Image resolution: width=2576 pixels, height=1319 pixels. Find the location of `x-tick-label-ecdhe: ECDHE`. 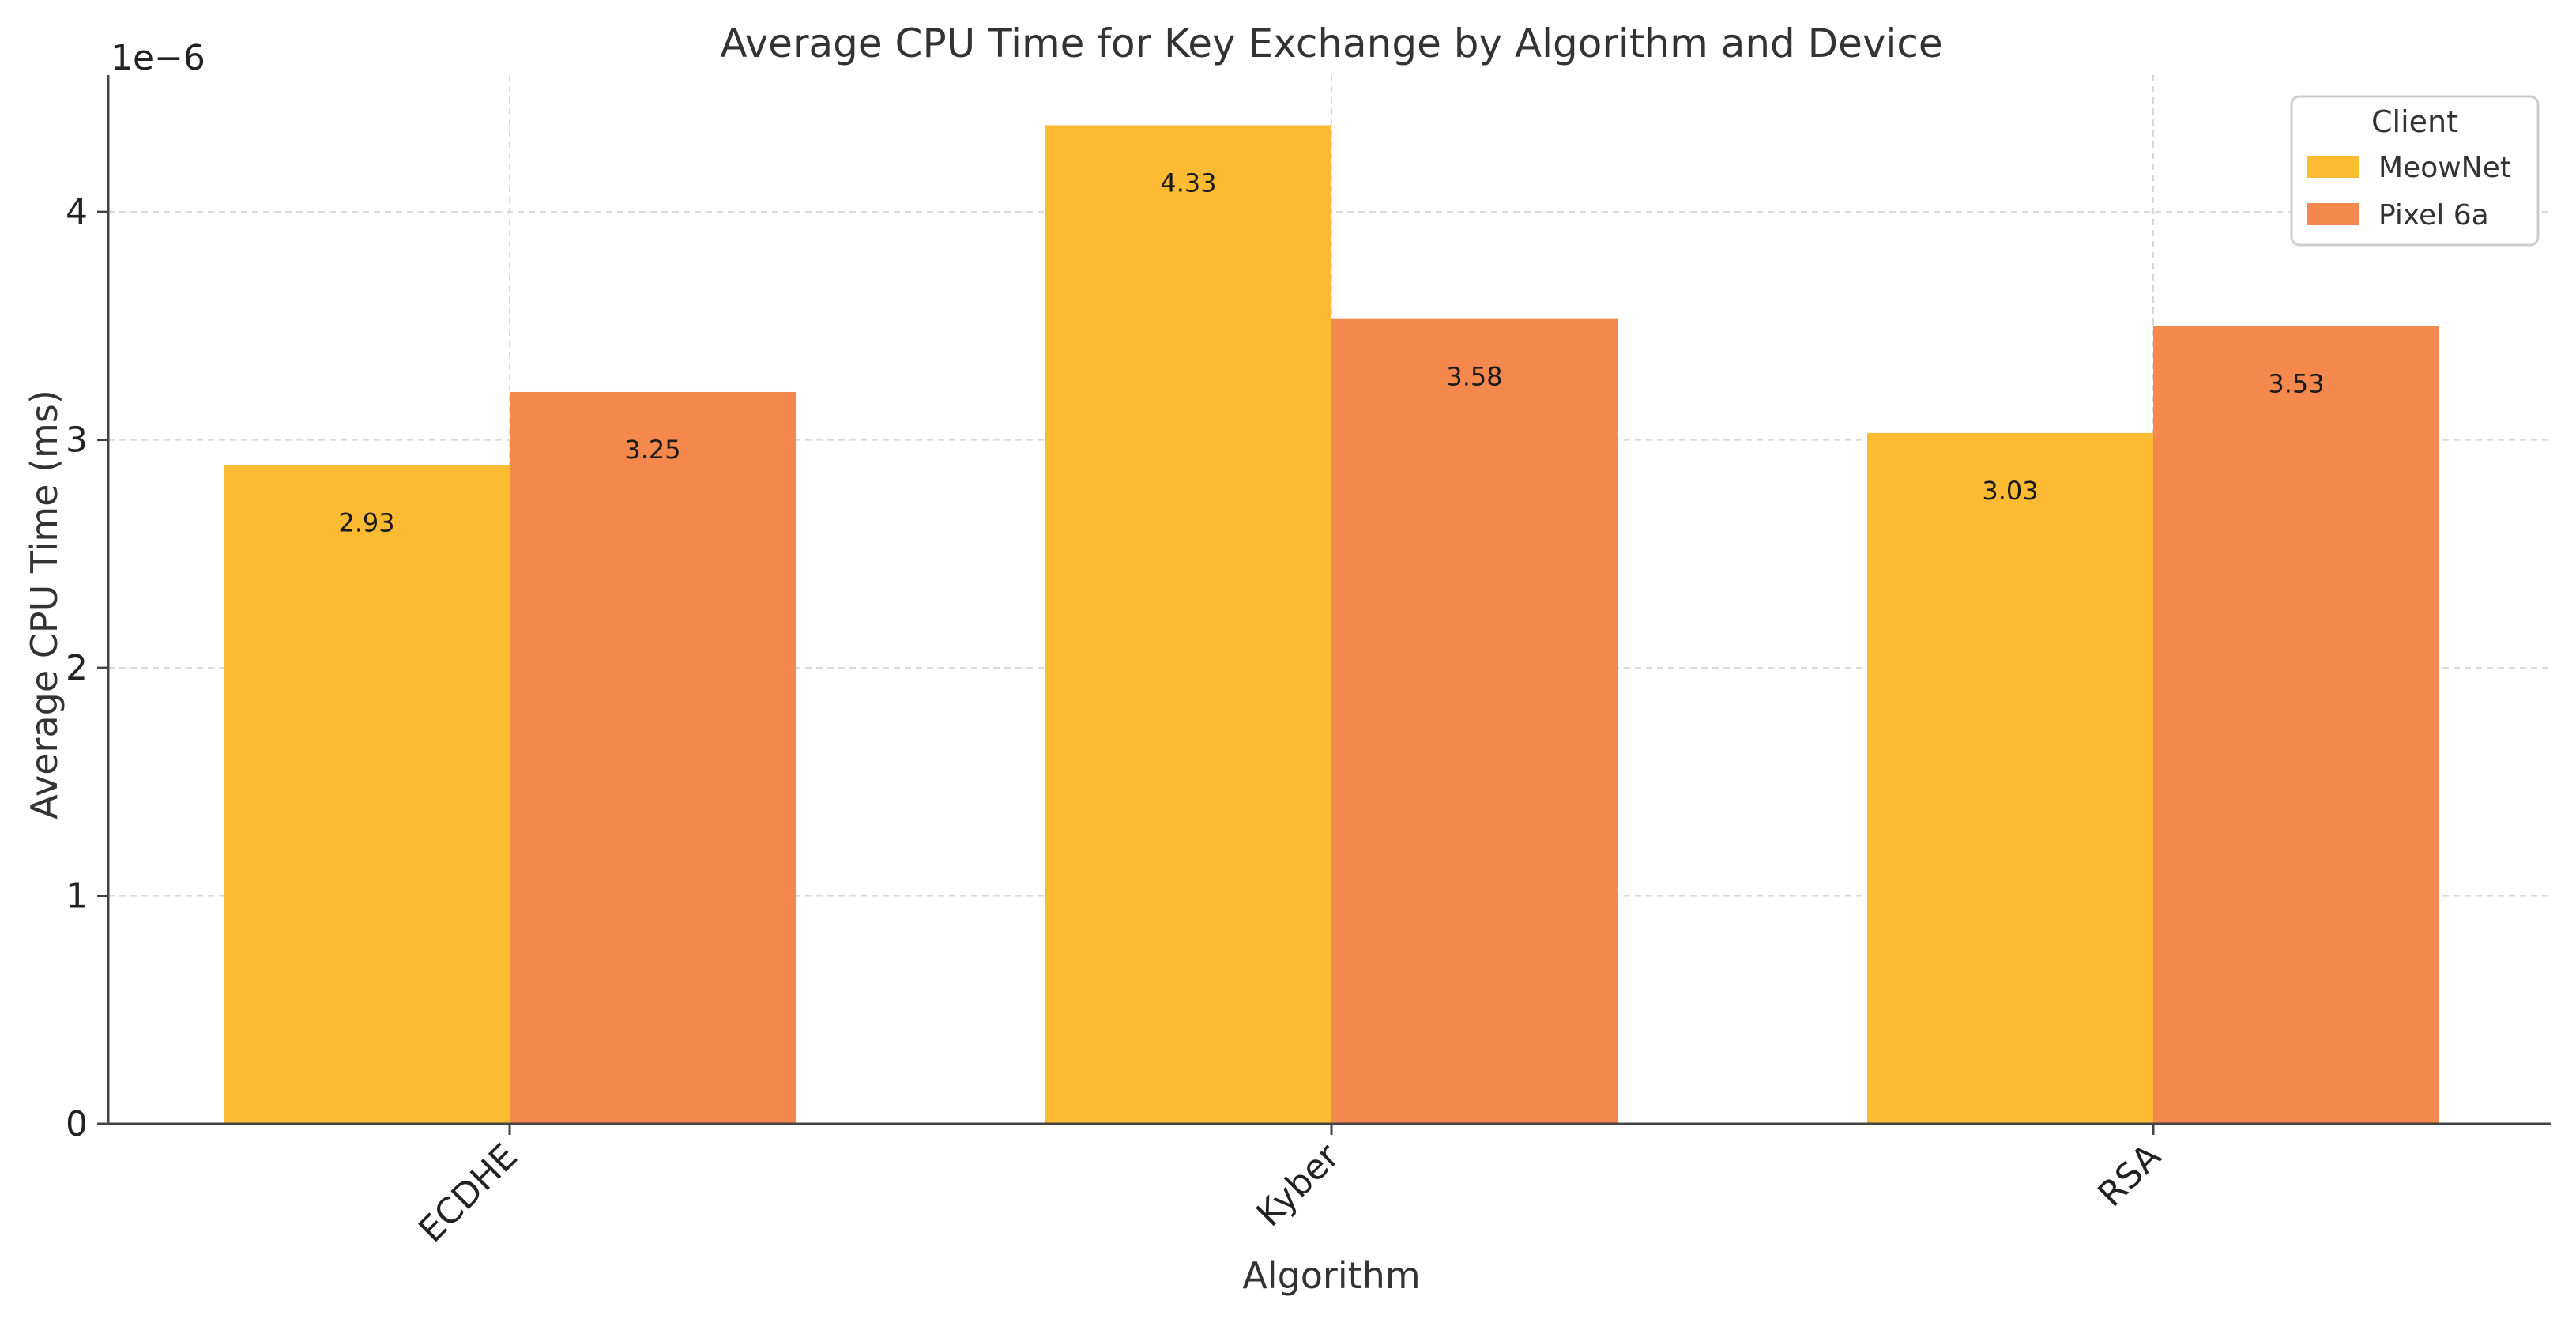

x-tick-label-ecdhe: ECDHE is located at coordinates (468, 1193).